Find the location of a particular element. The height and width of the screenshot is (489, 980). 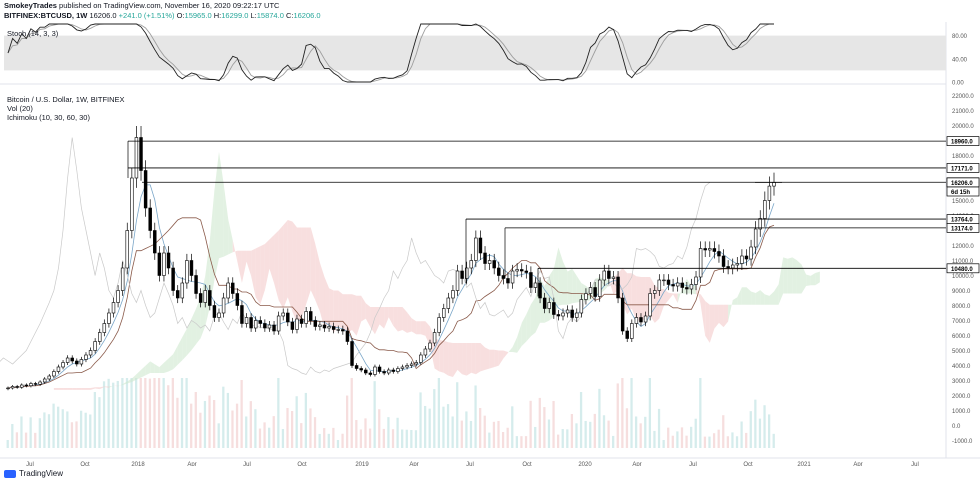

brand-footer: TradingView is located at coordinates (33, 473).